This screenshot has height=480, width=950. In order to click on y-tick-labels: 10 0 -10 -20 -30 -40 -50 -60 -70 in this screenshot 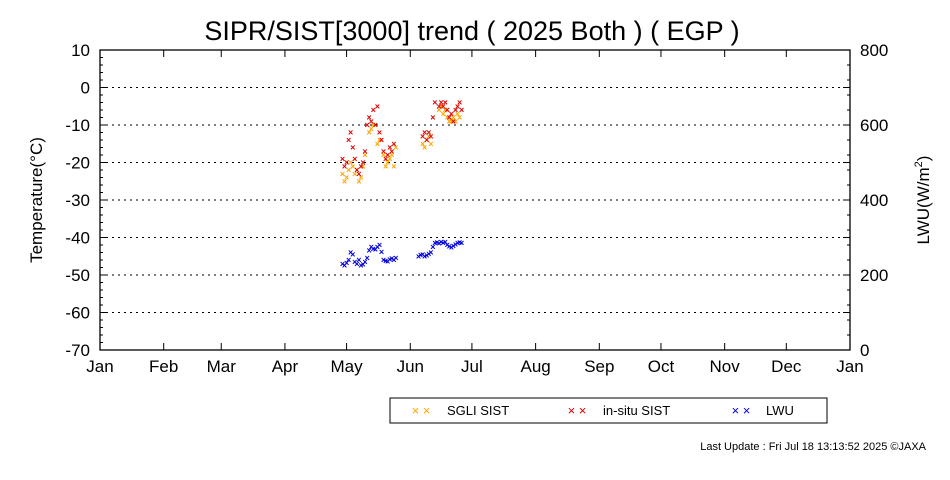, I will do `click(77, 200)`.